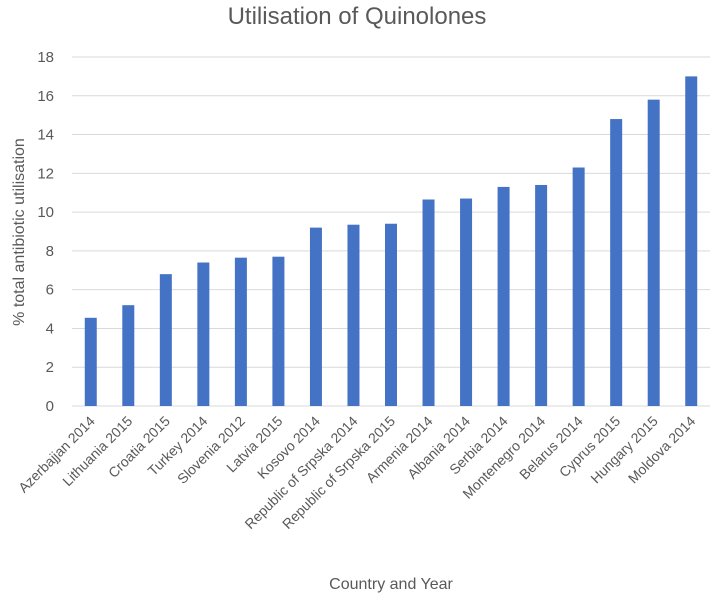 The width and height of the screenshot is (714, 599). What do you see at coordinates (45, 57) in the screenshot?
I see `y-tick-label: 18` at bounding box center [45, 57].